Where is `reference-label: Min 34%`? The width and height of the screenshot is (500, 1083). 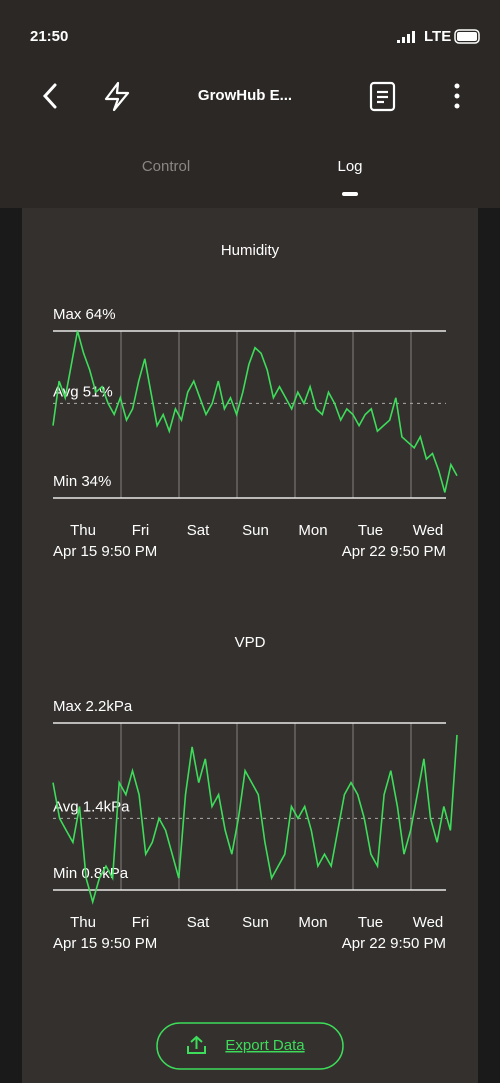
reference-label: Min 34% is located at coordinates (82, 481).